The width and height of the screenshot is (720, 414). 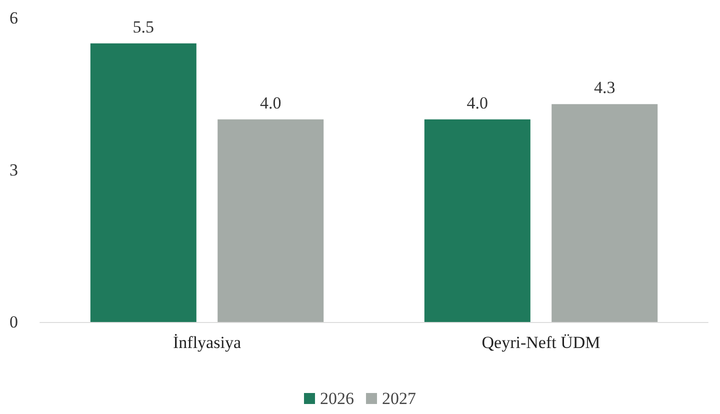 I want to click on x-tick-label: İnflyasiya, so click(x=207, y=342).